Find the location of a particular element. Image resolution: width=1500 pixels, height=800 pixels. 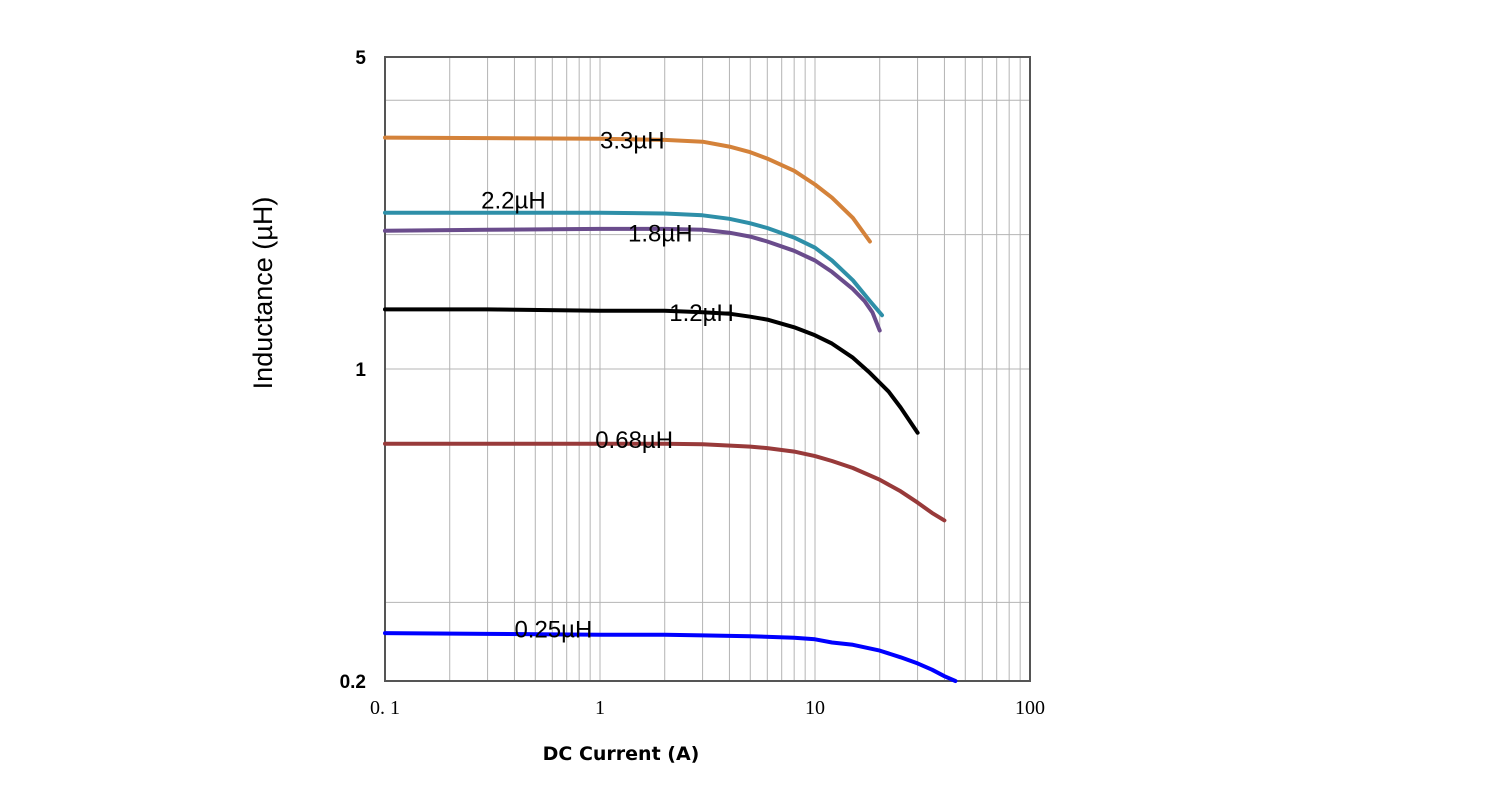

y-tick-label-2: 0.2 is located at coordinates (353, 682).